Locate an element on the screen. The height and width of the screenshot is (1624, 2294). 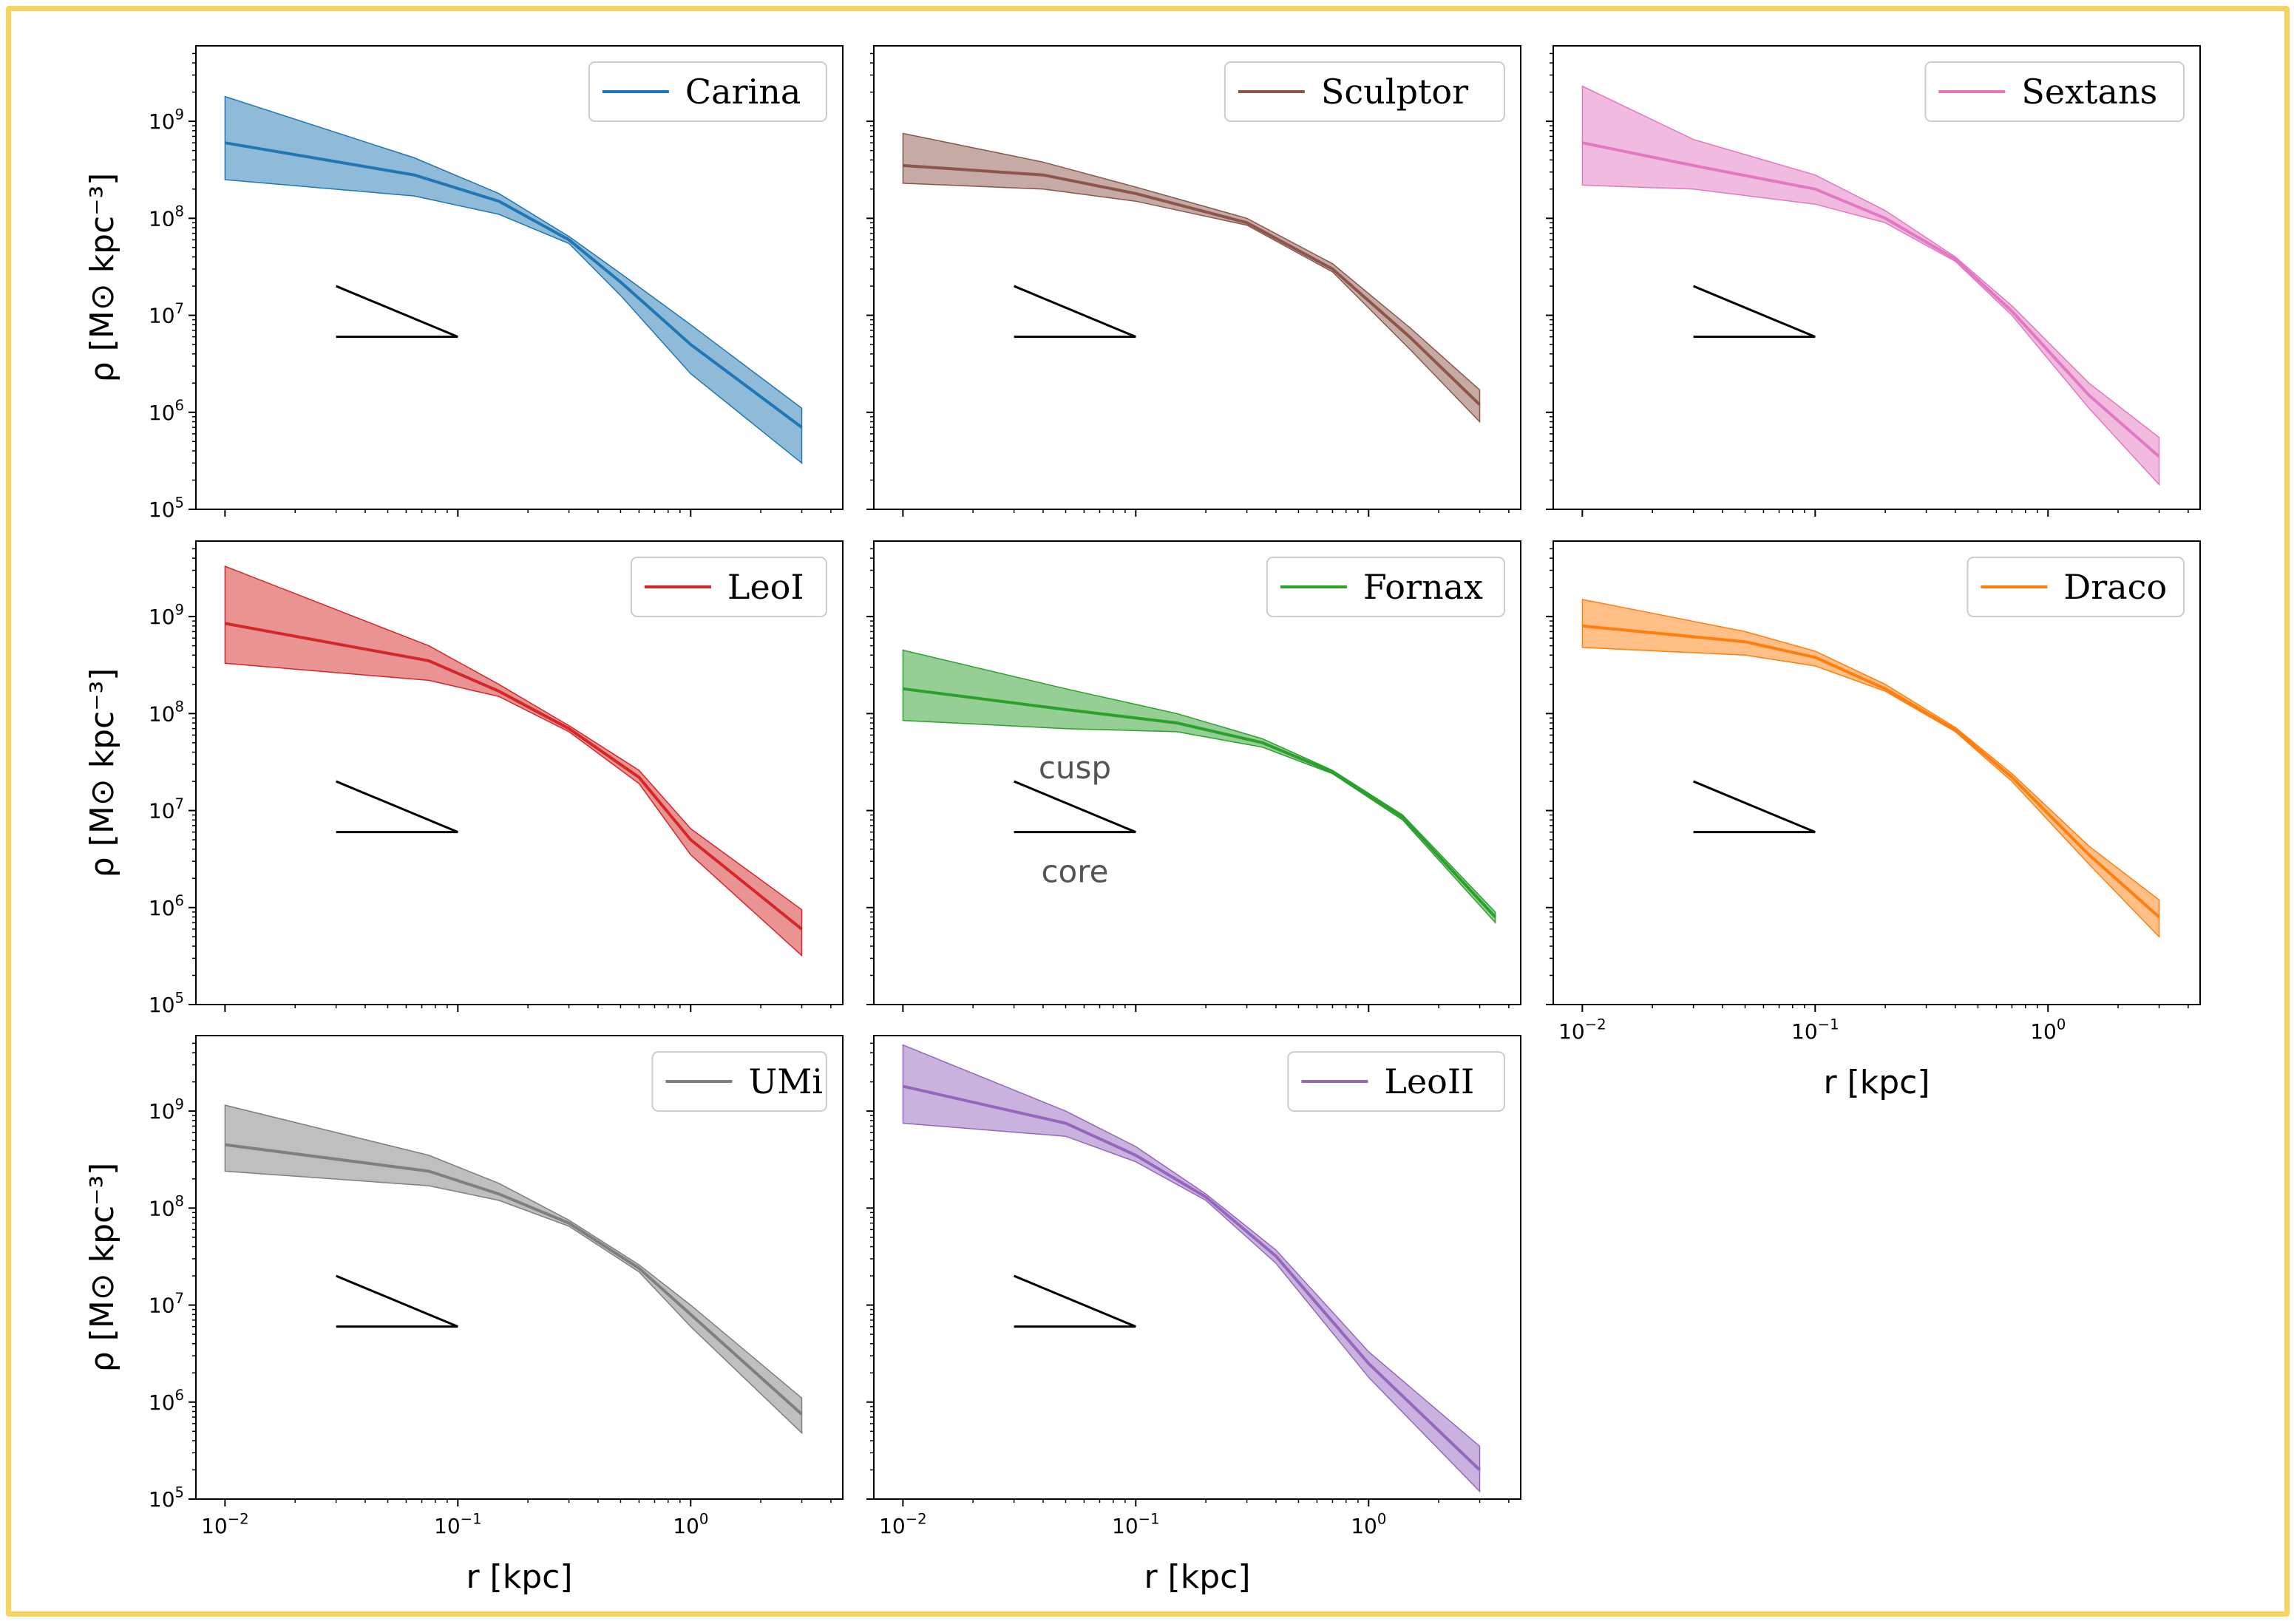
legend: LeoII is located at coordinates (1396, 1081).